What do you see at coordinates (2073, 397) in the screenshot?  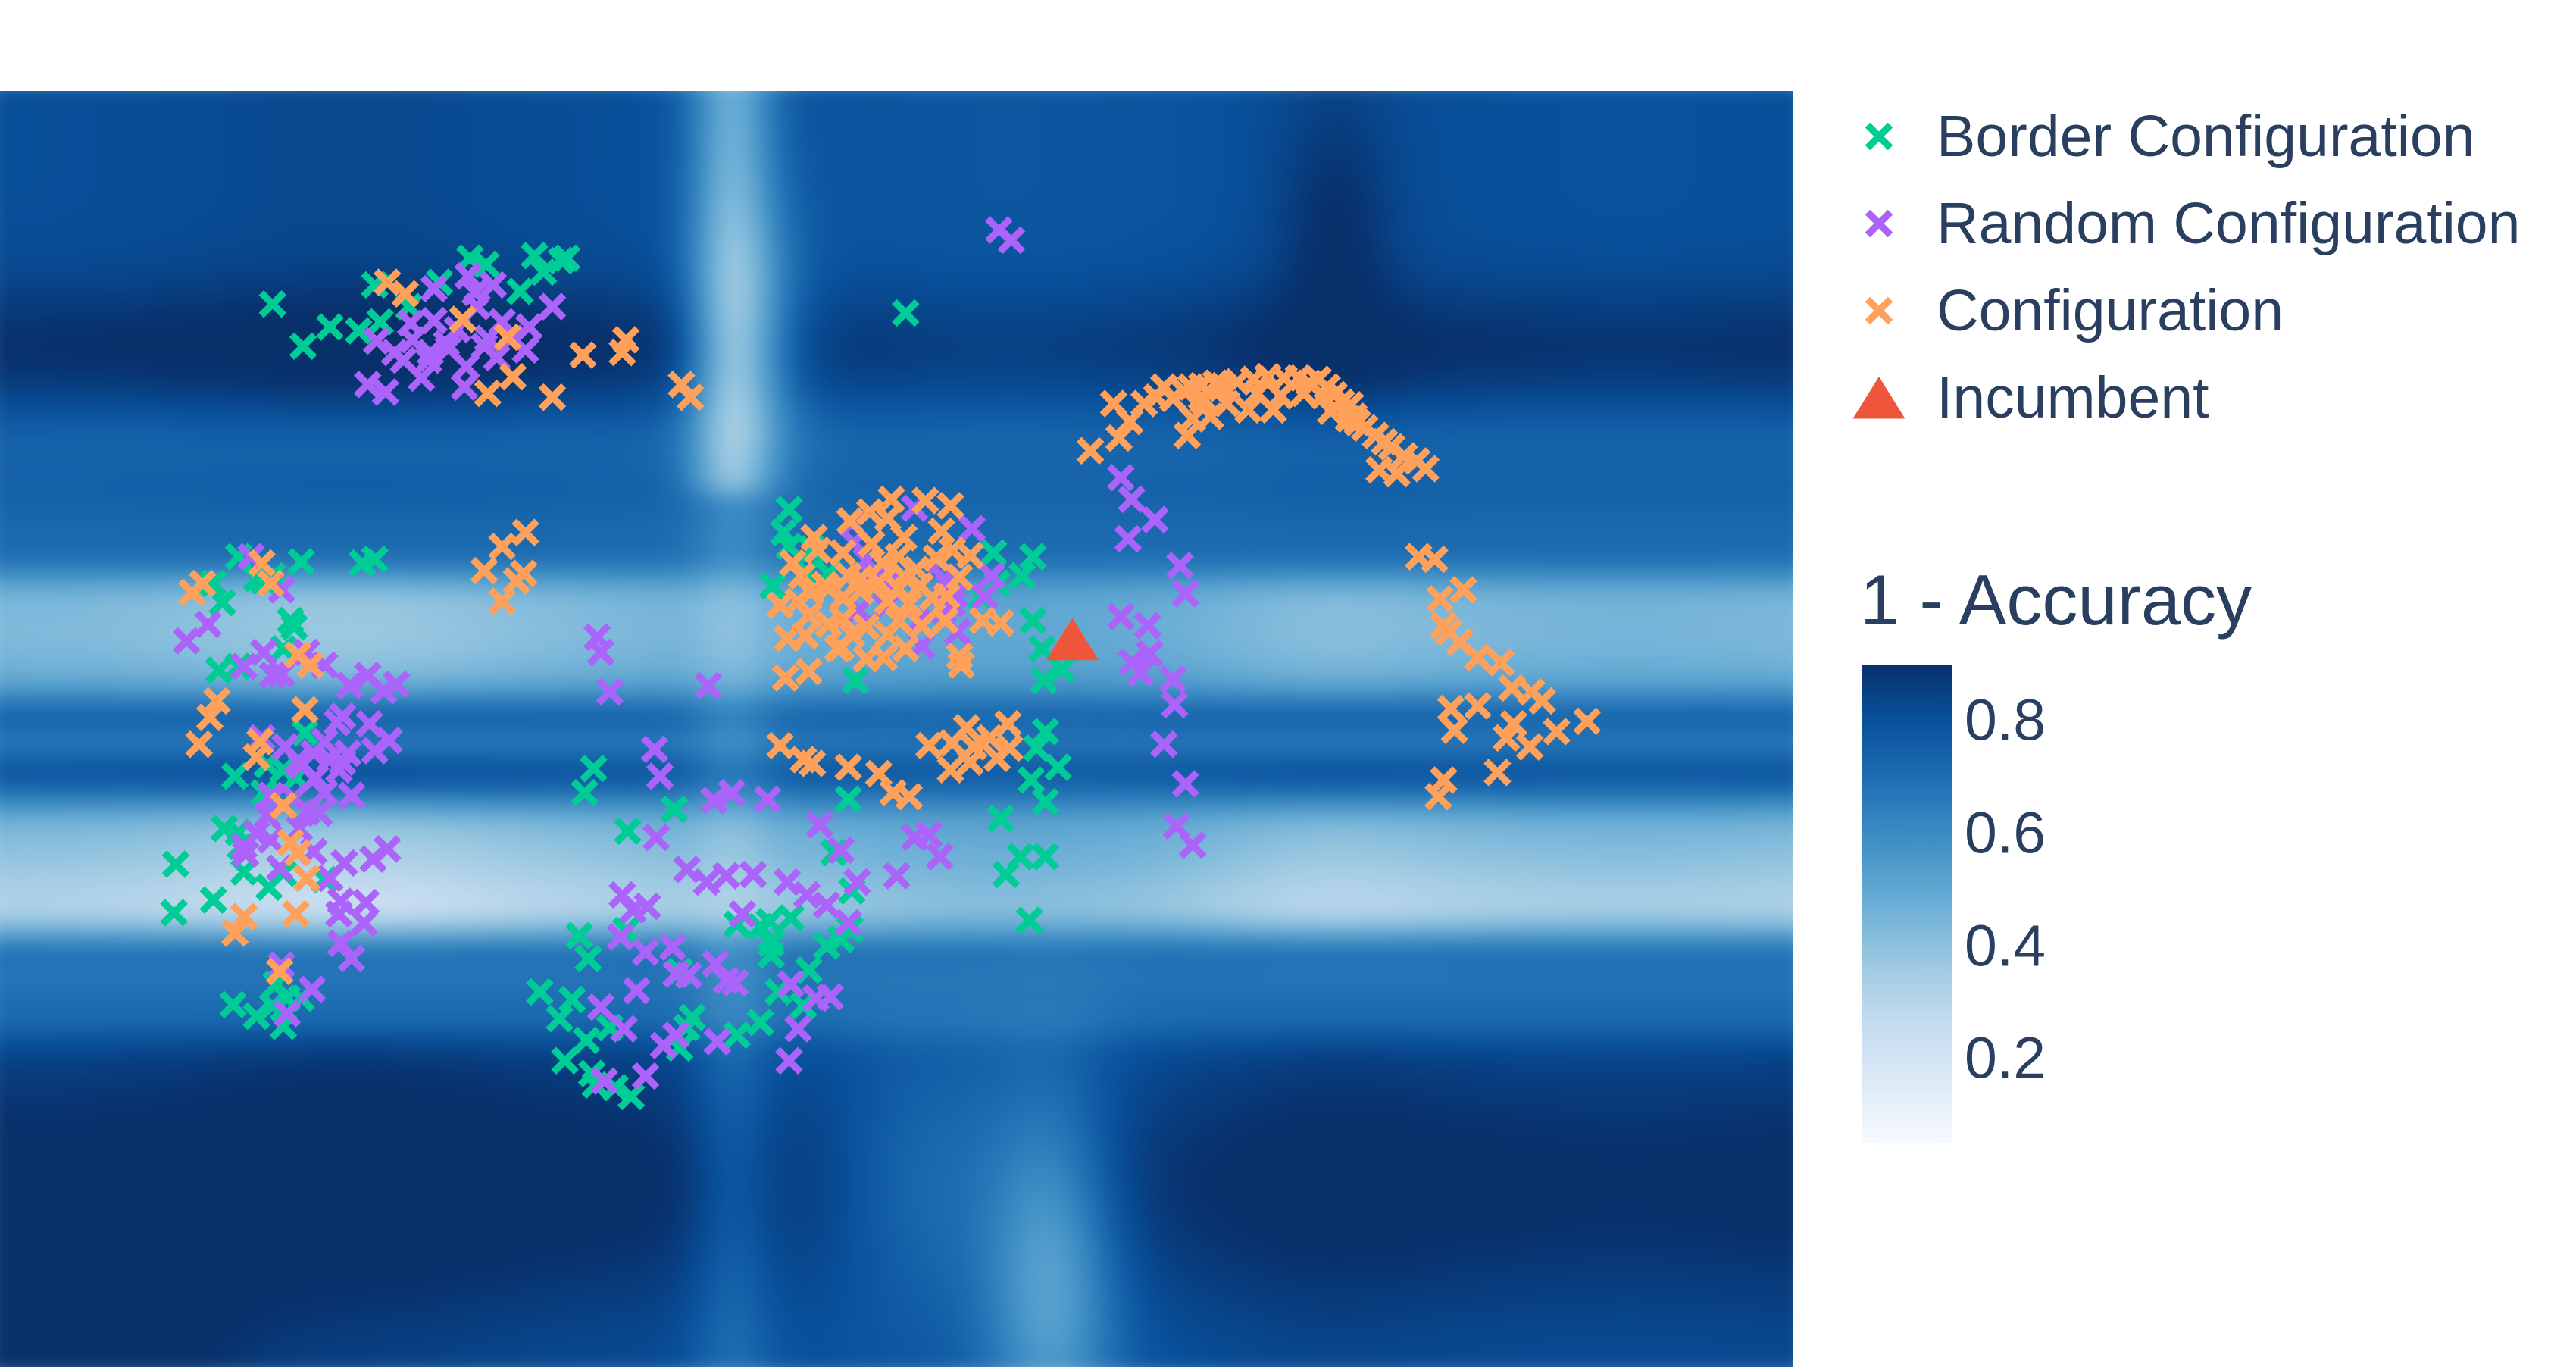 I see `legend-label-incumbent: Incumbent` at bounding box center [2073, 397].